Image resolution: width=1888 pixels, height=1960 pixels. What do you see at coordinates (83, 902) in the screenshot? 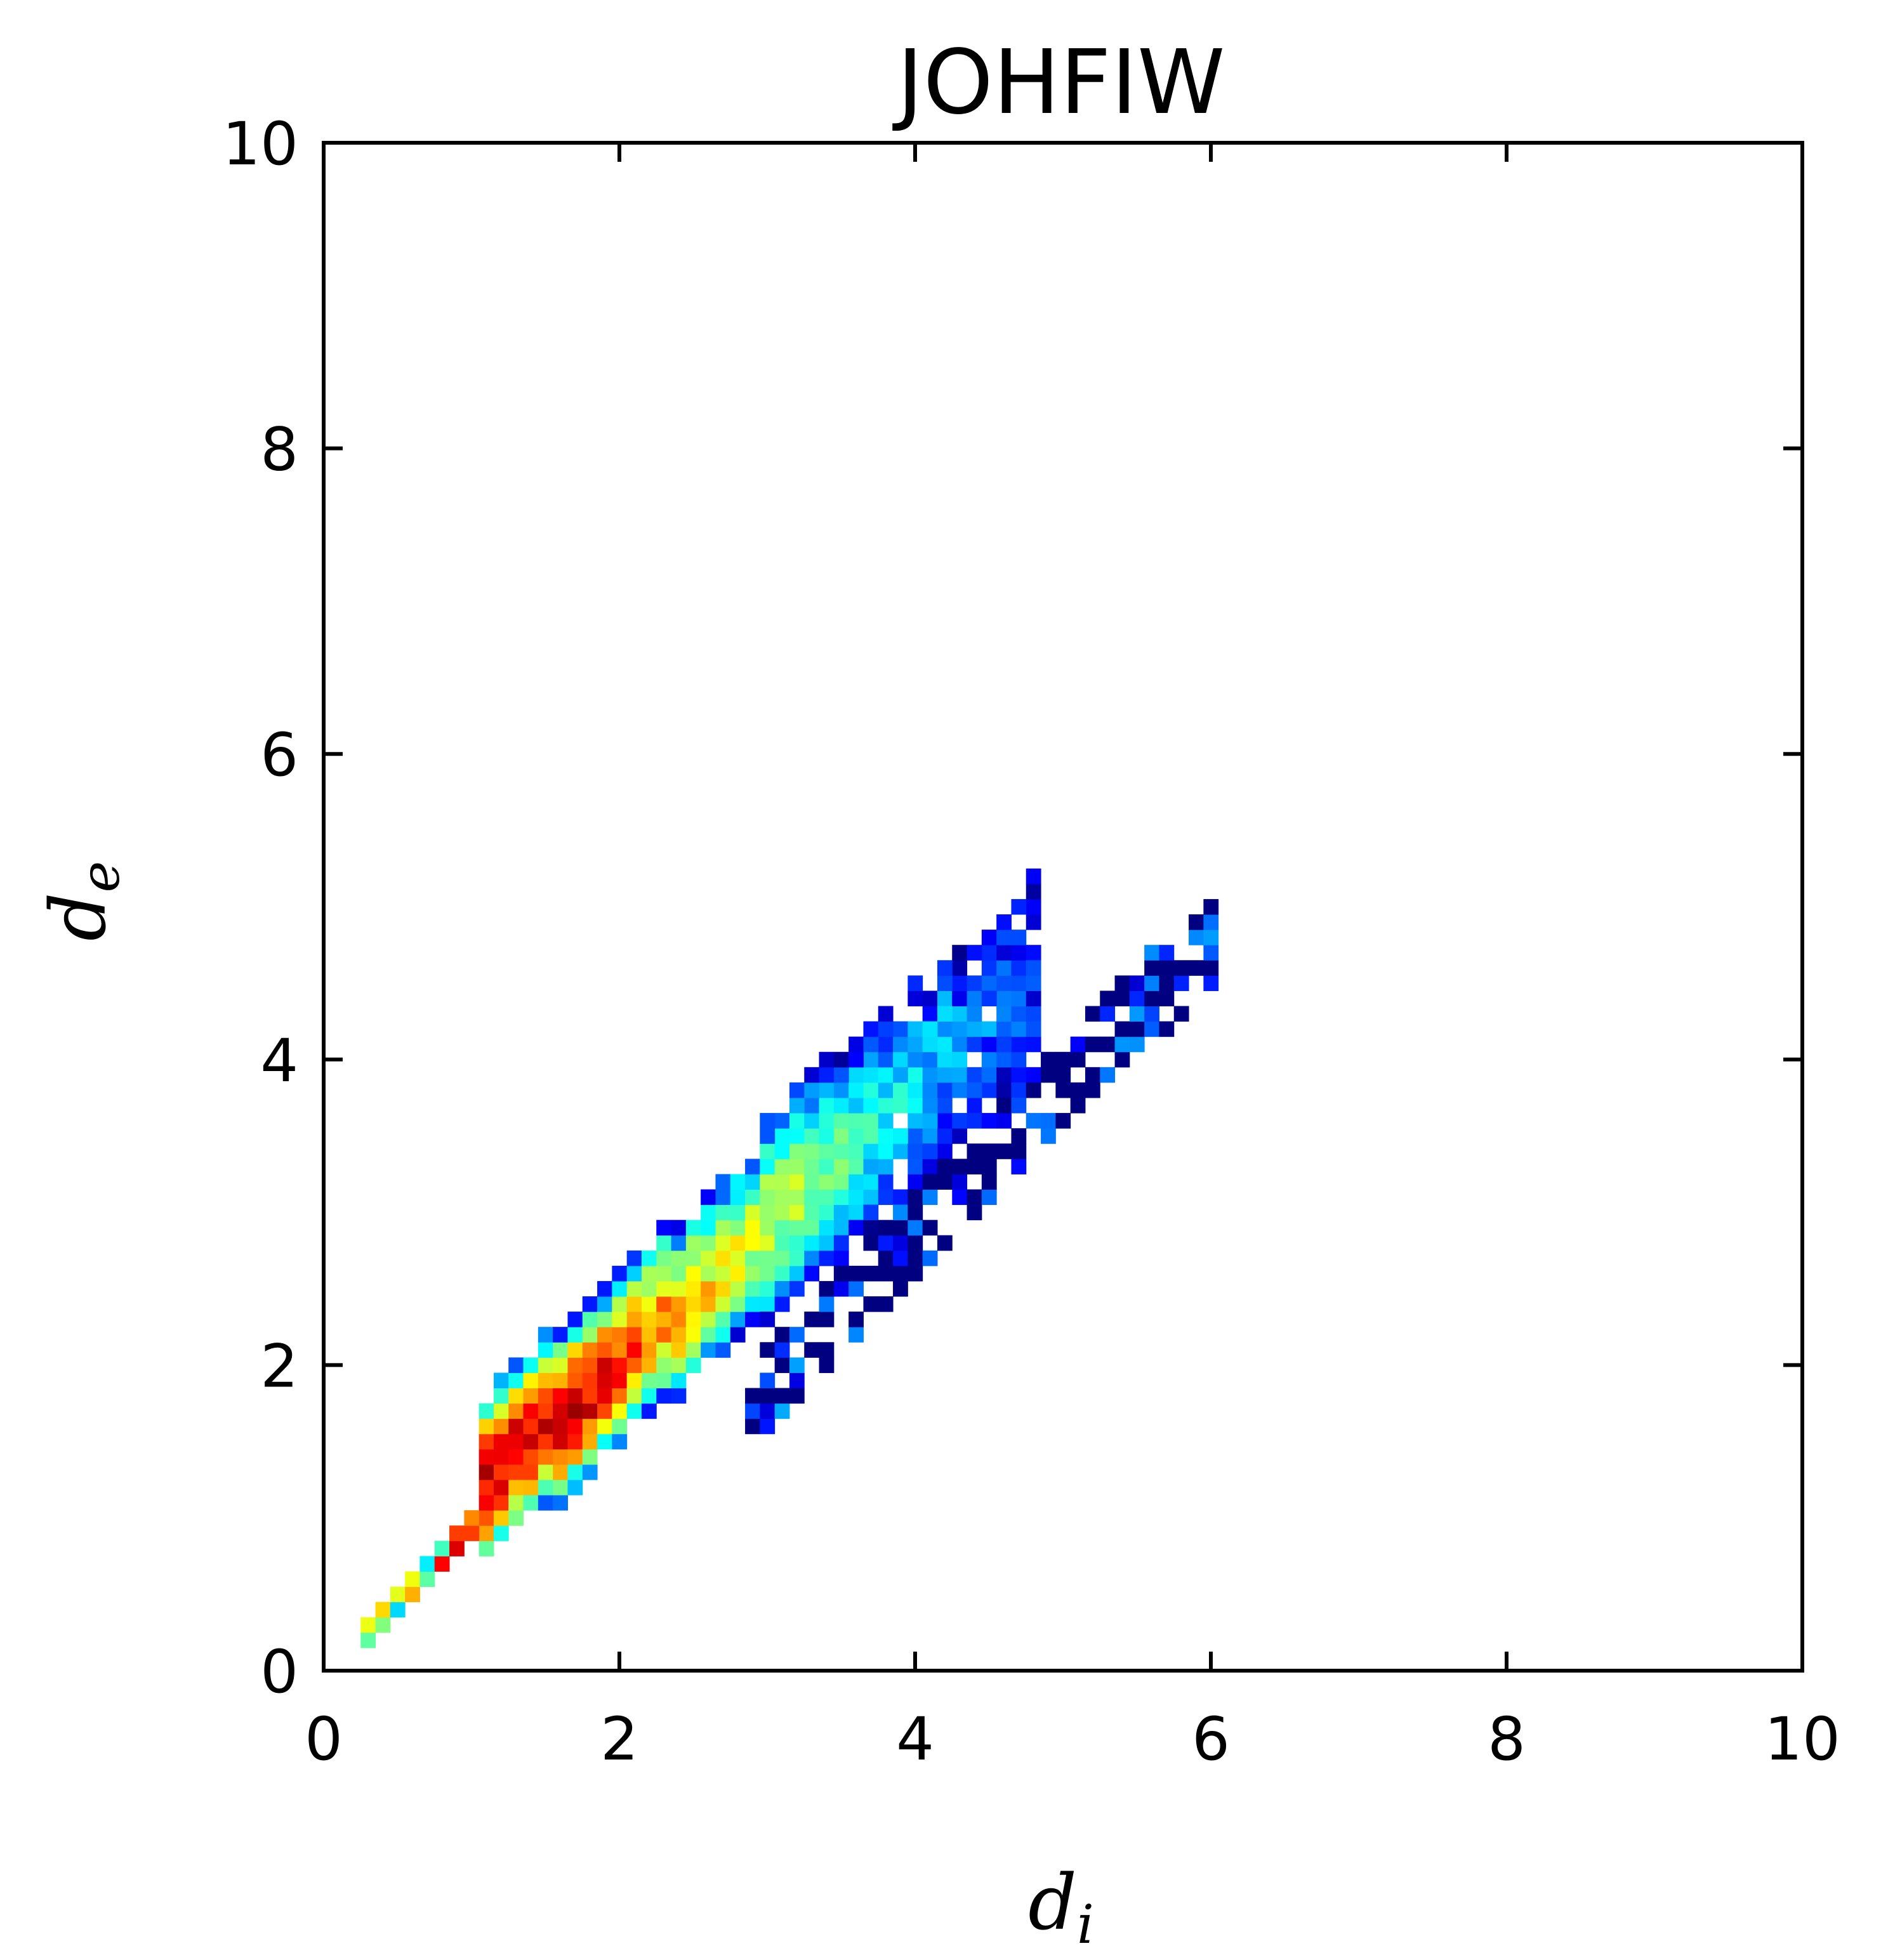
I see `y-axis-label-group: de` at bounding box center [83, 902].